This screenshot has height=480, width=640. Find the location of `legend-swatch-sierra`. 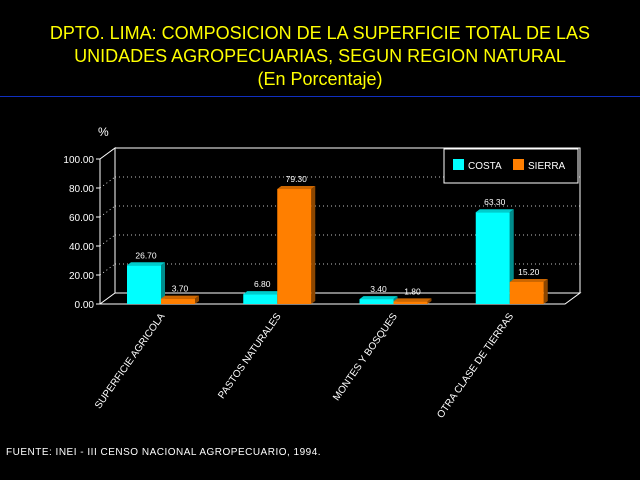

legend-swatch-sierra is located at coordinates (518, 164).